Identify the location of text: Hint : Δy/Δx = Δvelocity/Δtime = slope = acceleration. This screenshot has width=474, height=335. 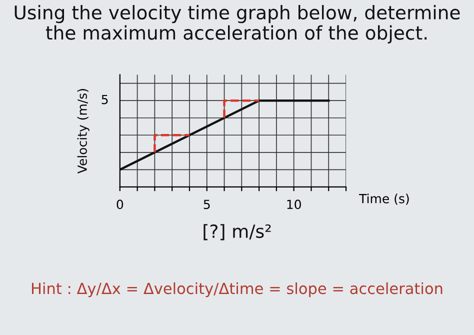
(237, 290).